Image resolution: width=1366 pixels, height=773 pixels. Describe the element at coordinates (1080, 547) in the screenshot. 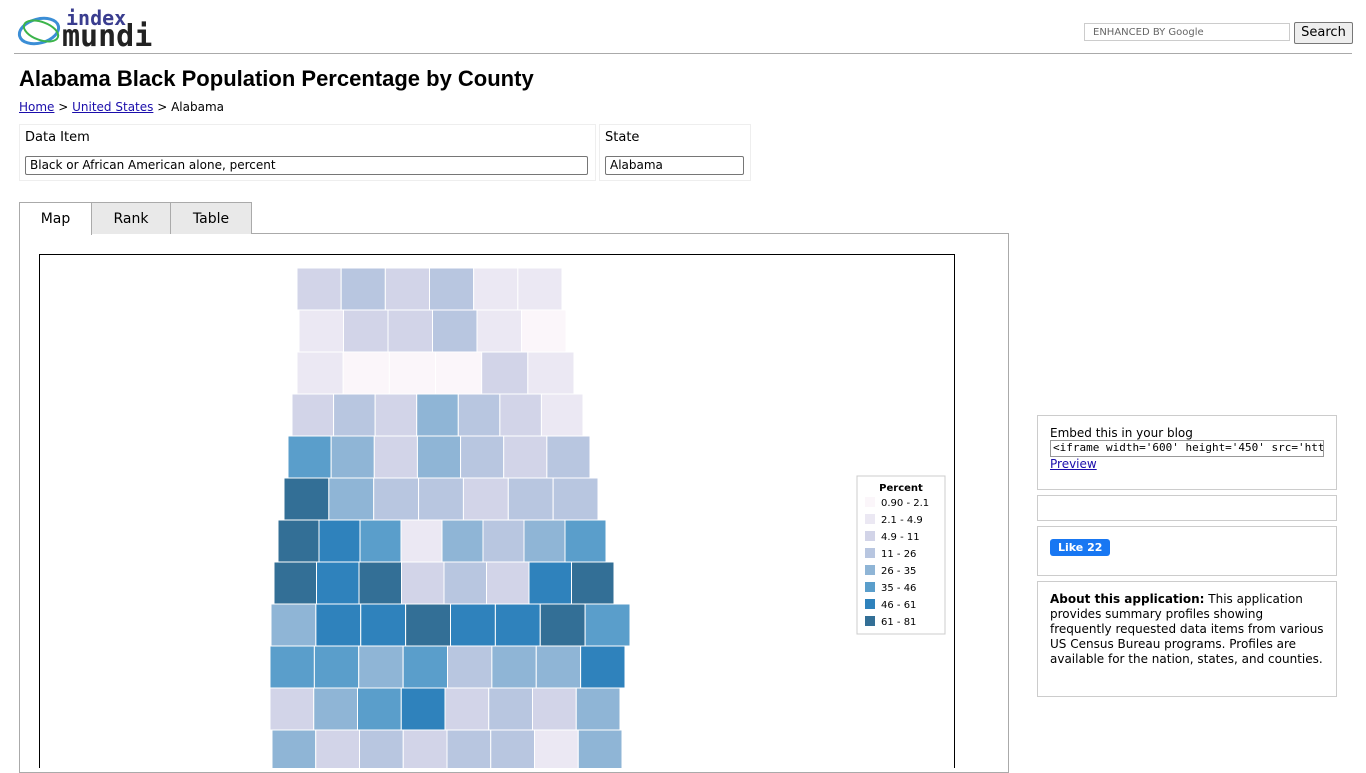

I see `like-button: Like 22` at that location.